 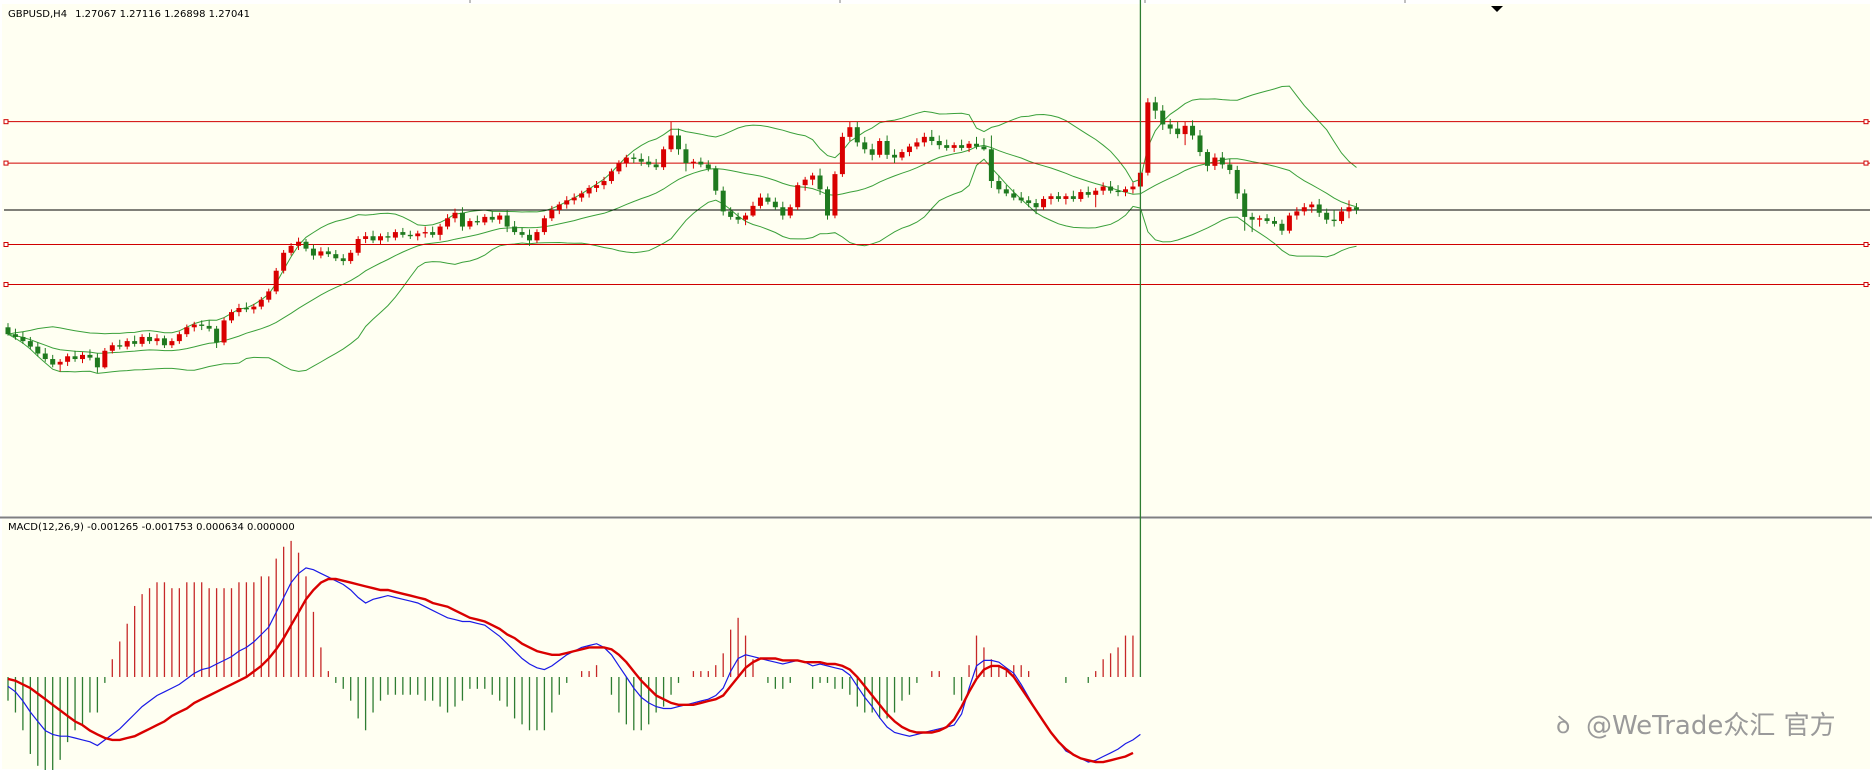 I want to click on top-scroll-ticks, so click(x=937, y=1).